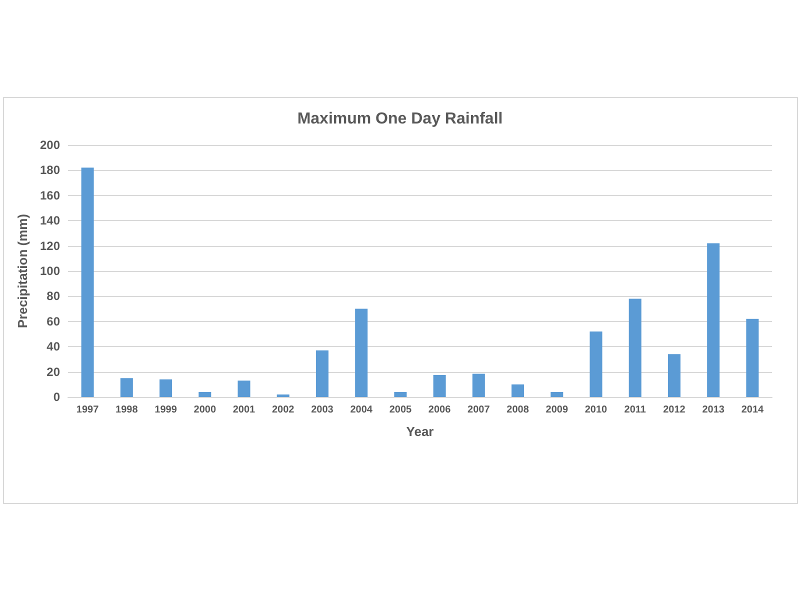  Describe the element at coordinates (166, 410) in the screenshot. I see `x-tick-label: 1999` at that location.